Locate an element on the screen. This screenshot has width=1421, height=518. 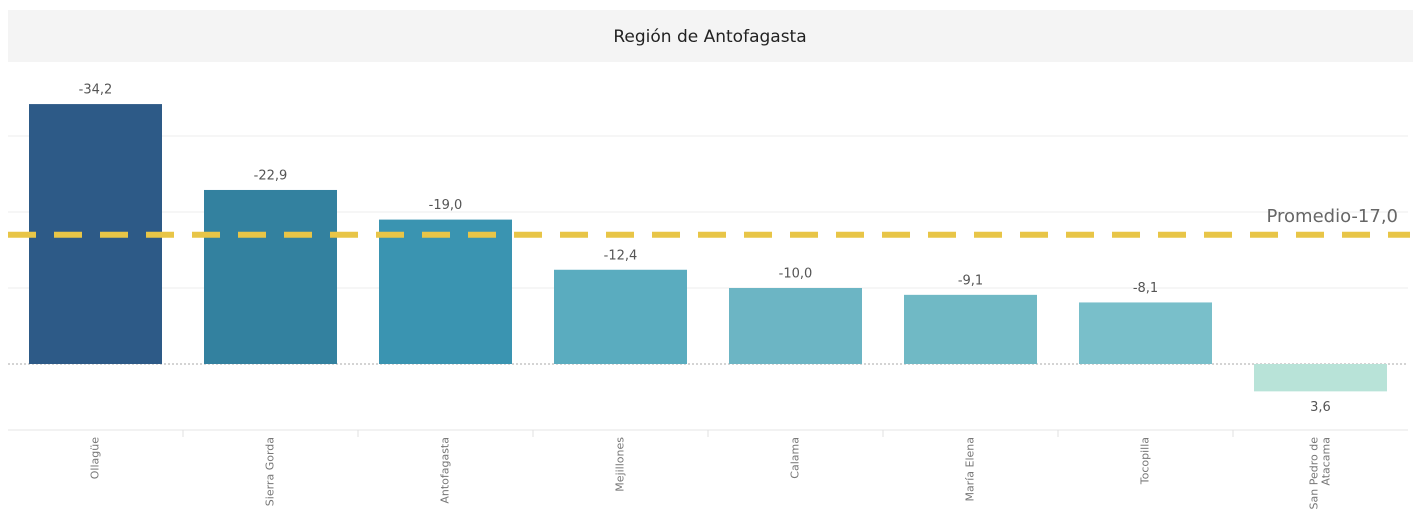
x-tick-label: María Elena is located at coordinates (970, 469).